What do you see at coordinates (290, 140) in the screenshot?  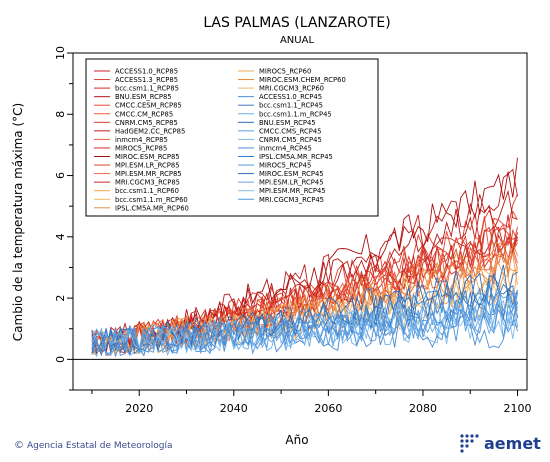 I see `legend-label: CNRM.CM5_RCP45` at bounding box center [290, 140].